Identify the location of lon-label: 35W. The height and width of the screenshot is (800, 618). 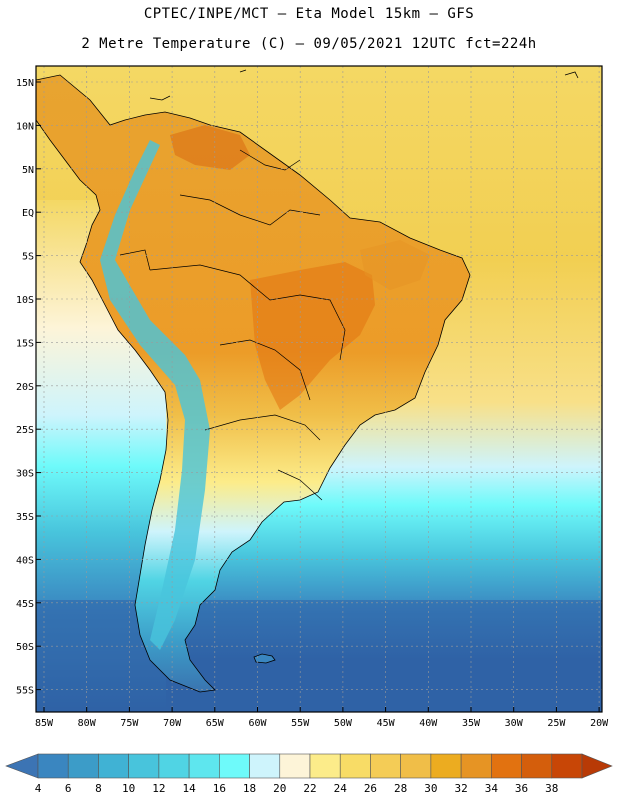
(471, 723).